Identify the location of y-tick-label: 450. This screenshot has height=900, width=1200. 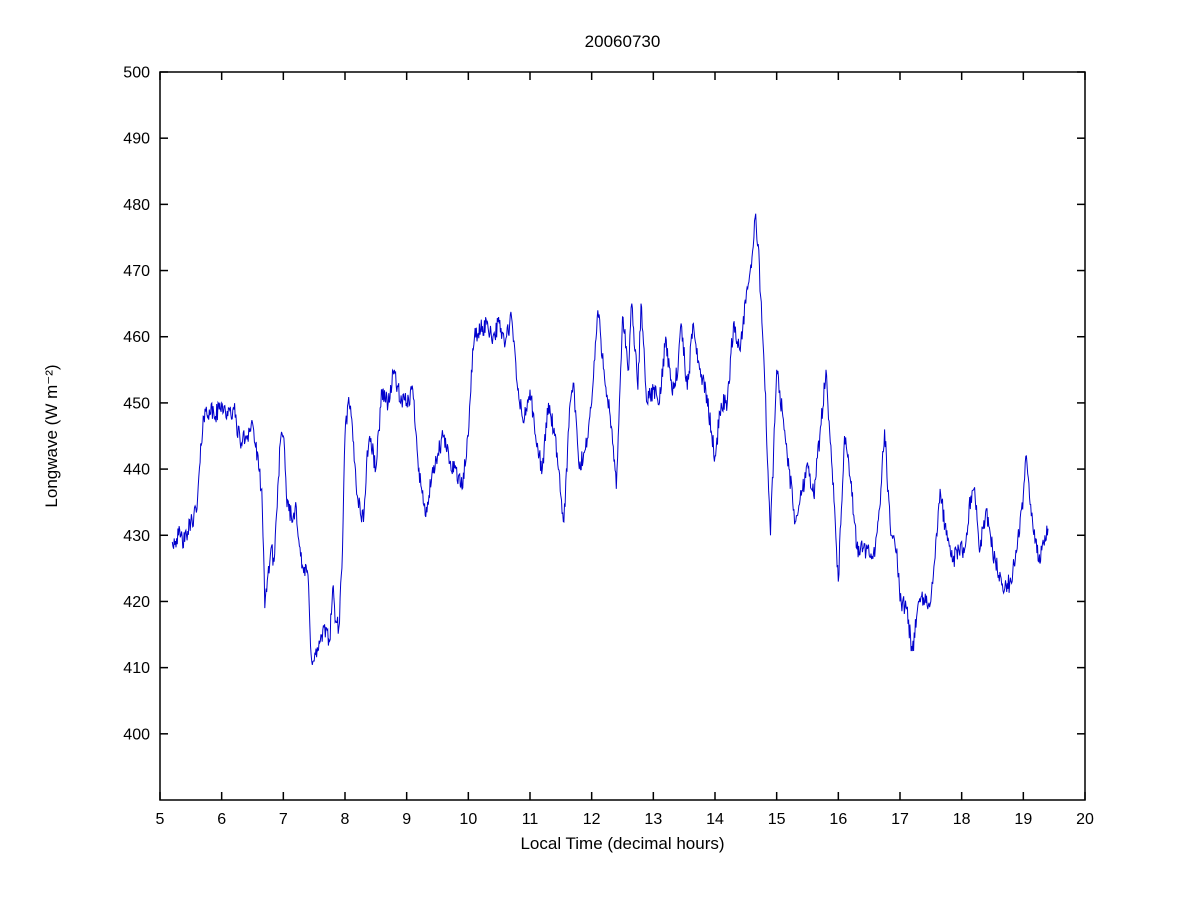
(136, 403).